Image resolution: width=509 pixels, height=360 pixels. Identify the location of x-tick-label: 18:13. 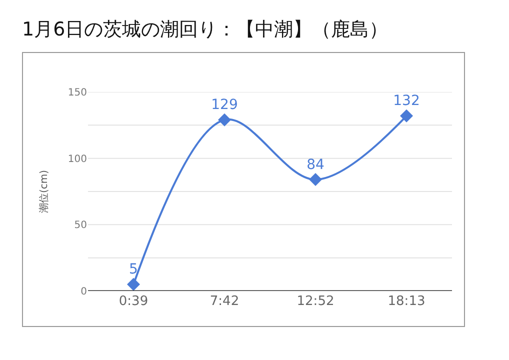
(407, 301).